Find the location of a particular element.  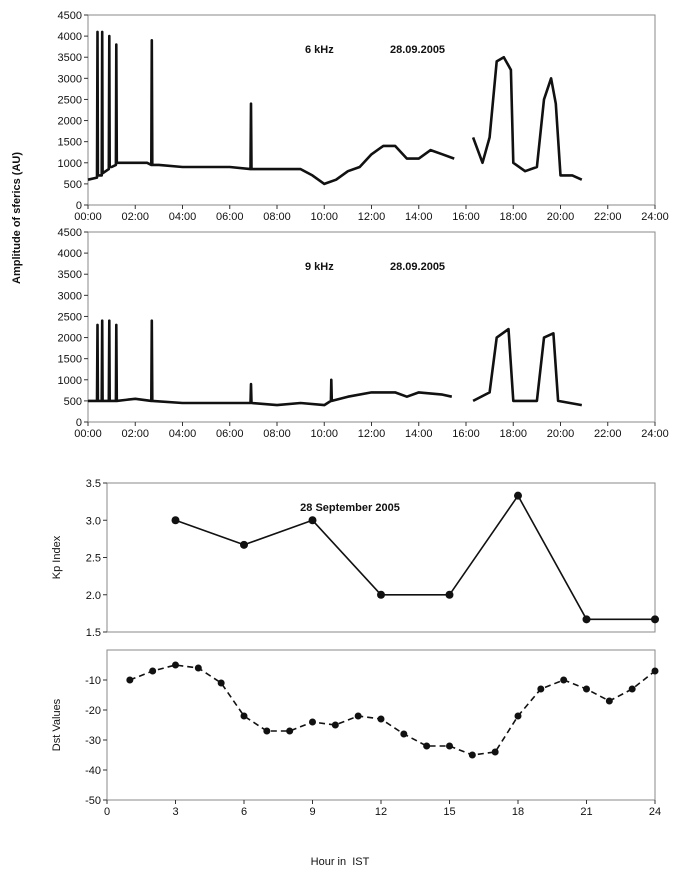

x-tick-label: 9 is located at coordinates (312, 812).